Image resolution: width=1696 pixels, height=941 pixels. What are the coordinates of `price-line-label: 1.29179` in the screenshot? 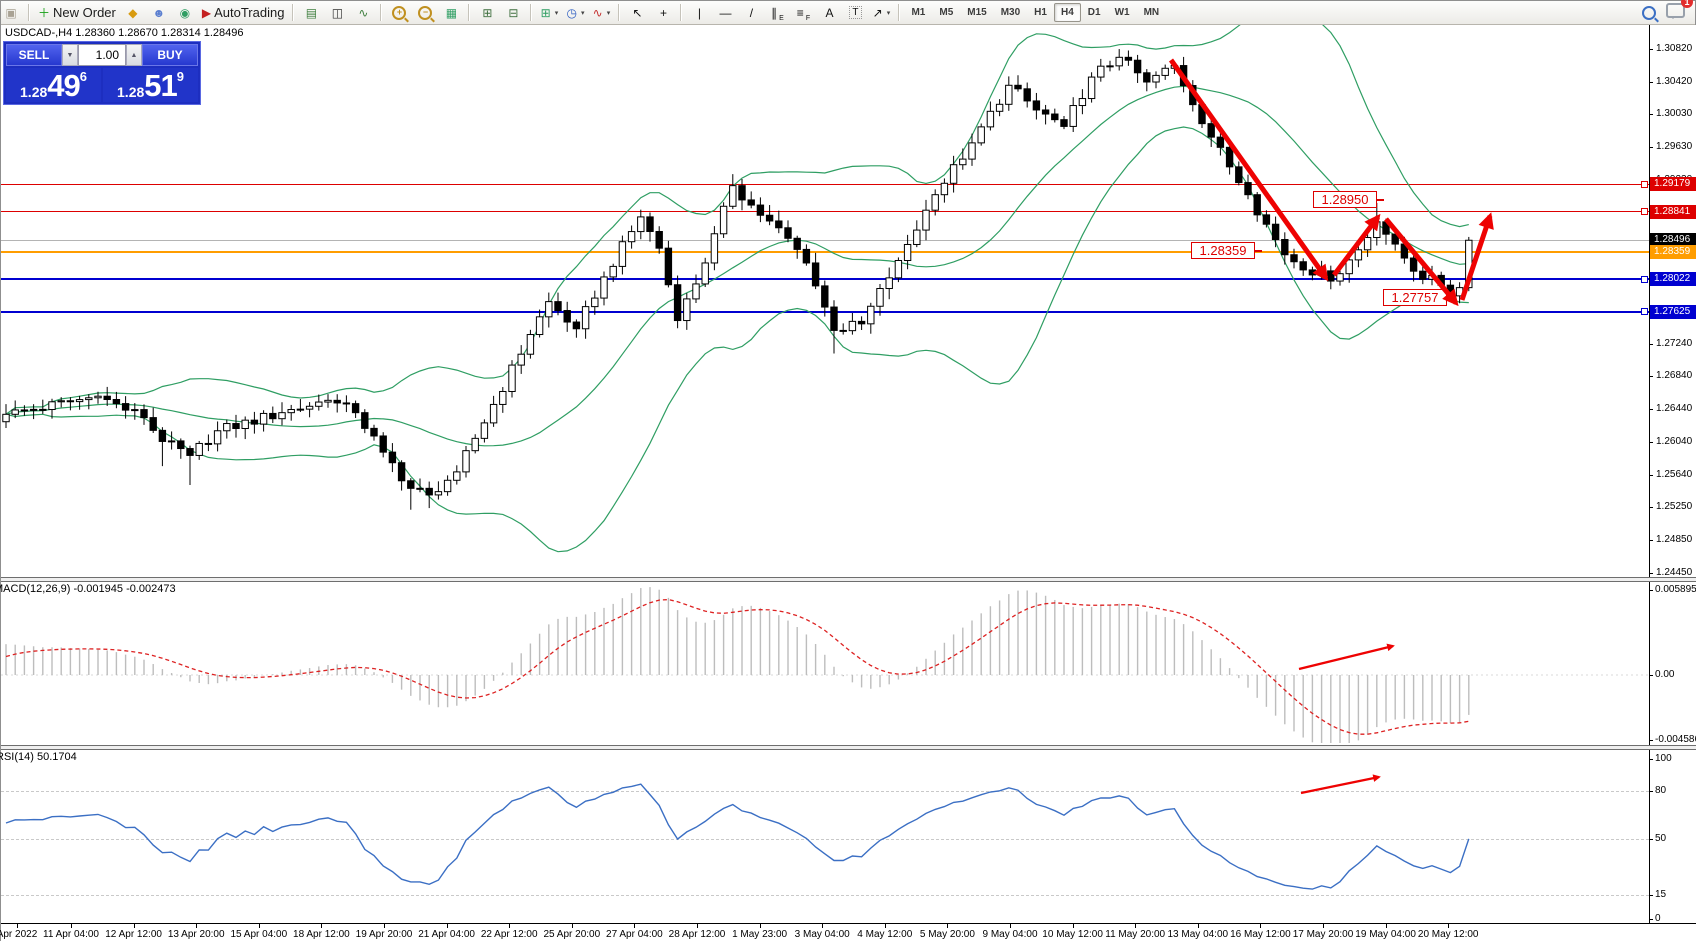 It's located at (1673, 184).